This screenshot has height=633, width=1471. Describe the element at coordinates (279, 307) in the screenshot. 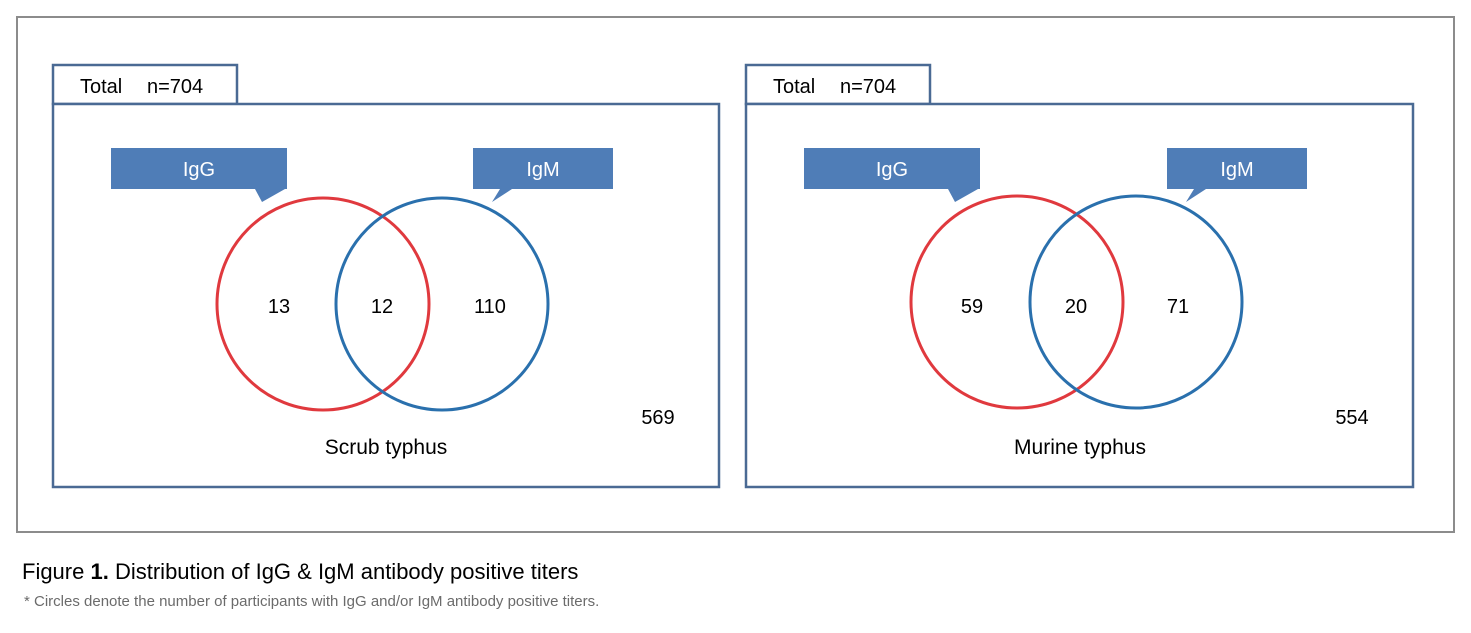

I see `igg-only-count: 13` at that location.